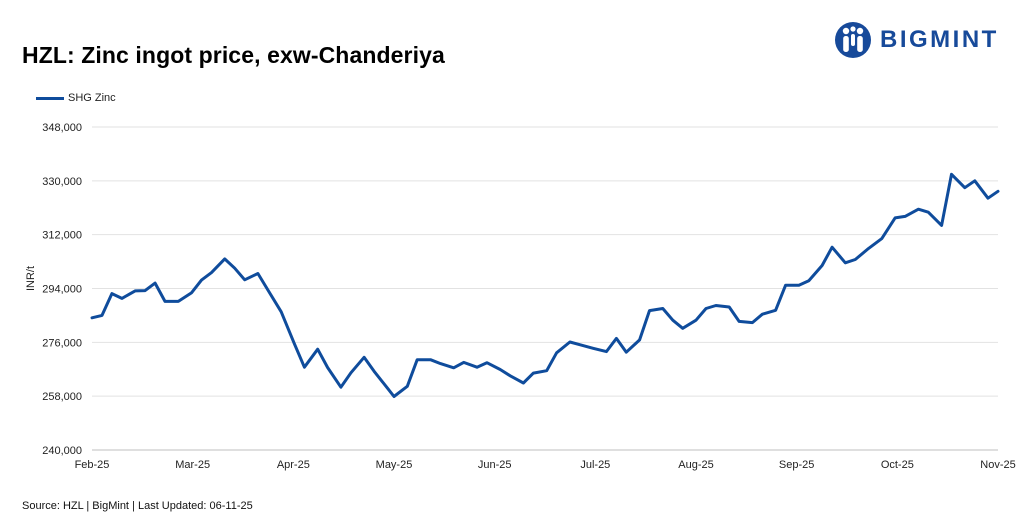 The width and height of the screenshot is (1031, 530). I want to click on y-tick-label: 312,000, so click(62, 236).